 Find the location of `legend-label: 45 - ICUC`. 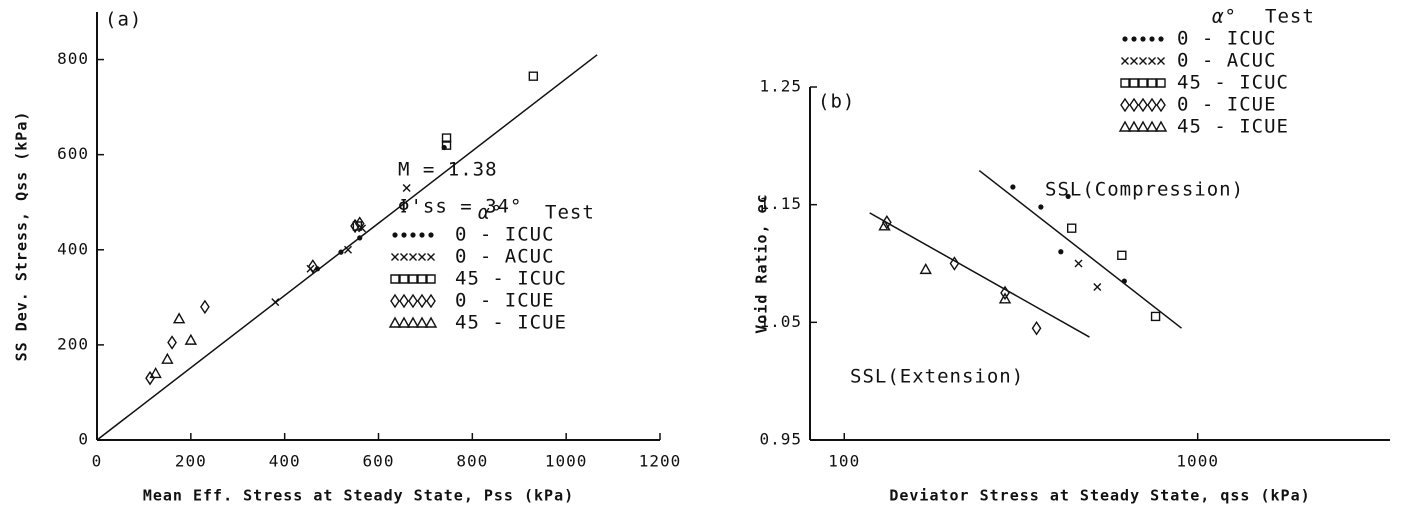

legend-label: 45 - ICUC is located at coordinates (511, 279).